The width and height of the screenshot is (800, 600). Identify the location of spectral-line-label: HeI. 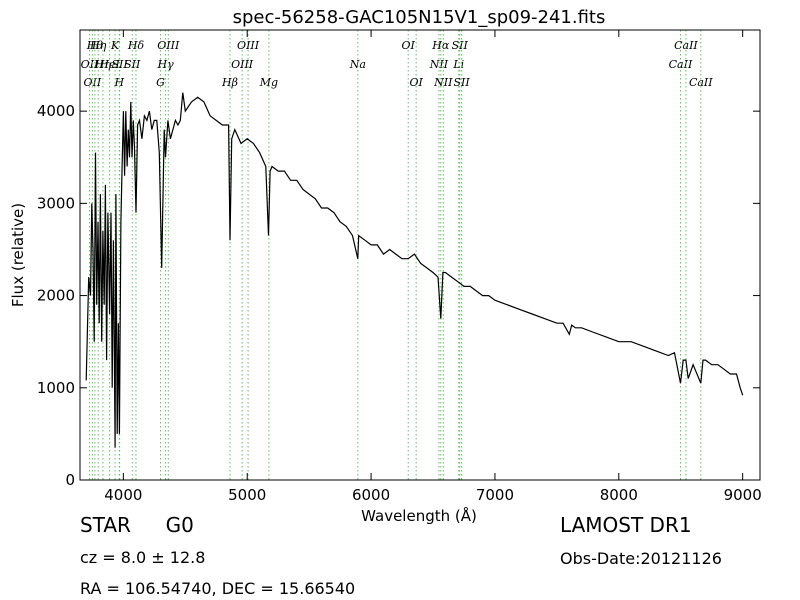
(109, 64).